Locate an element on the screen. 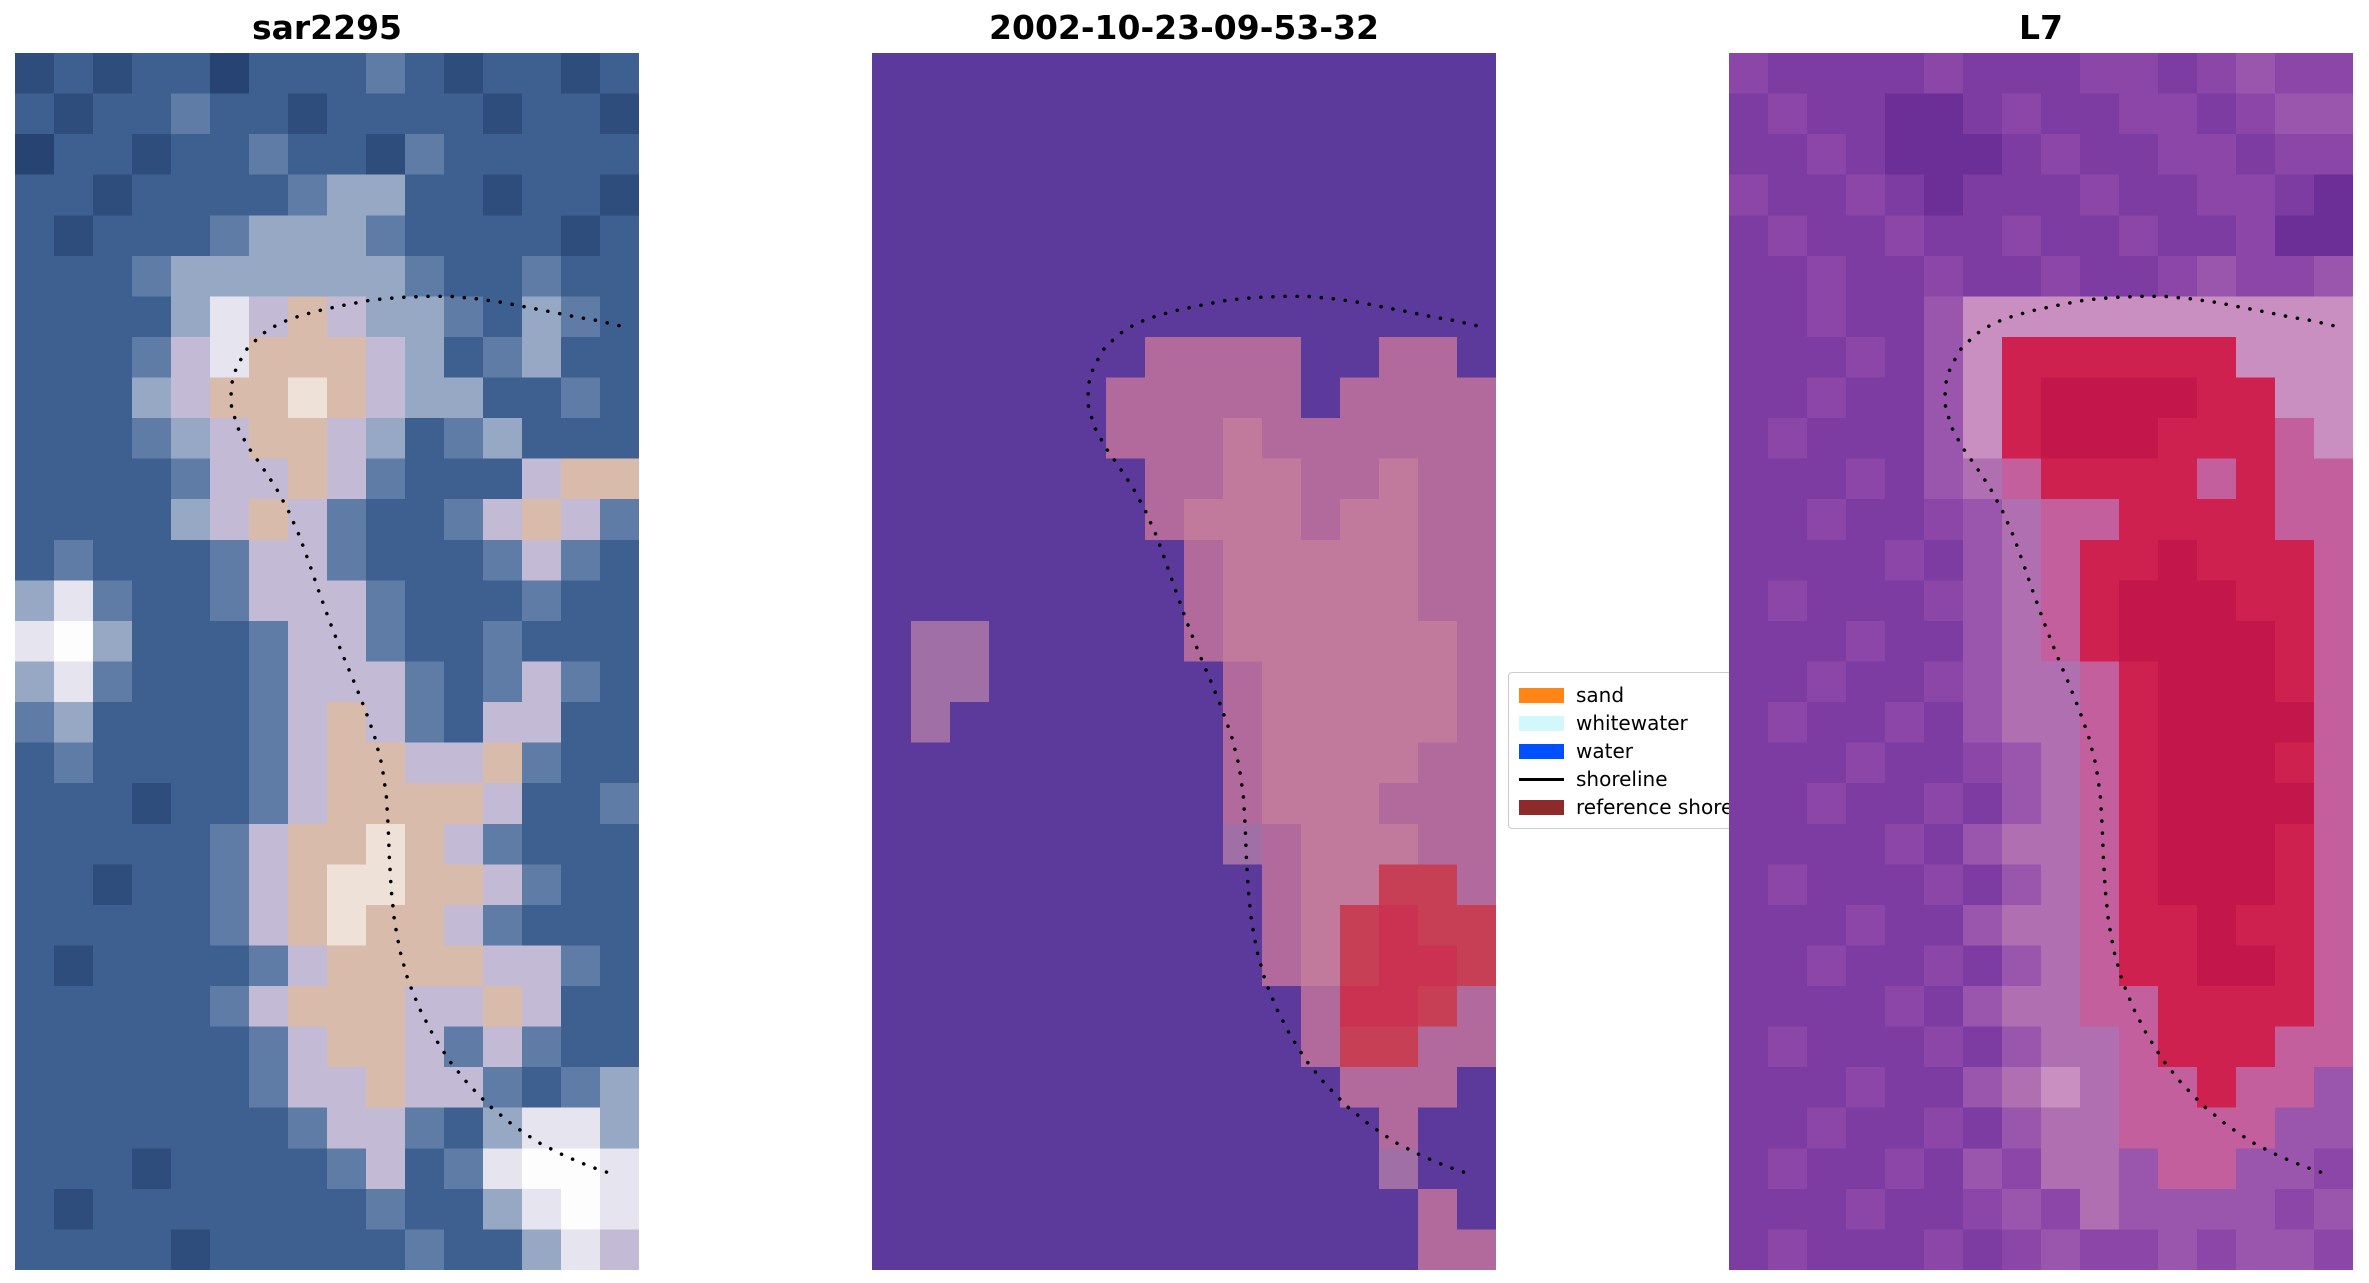  shoreline-line-swatch is located at coordinates (1541, 779).